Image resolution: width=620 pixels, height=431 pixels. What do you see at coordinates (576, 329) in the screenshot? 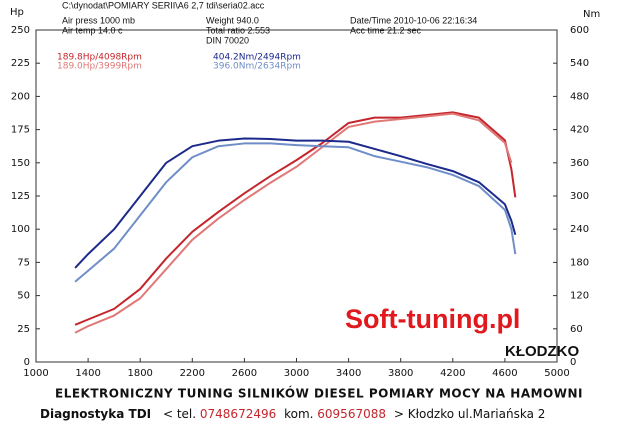
I see `y2-tick-label: 60` at bounding box center [576, 329].